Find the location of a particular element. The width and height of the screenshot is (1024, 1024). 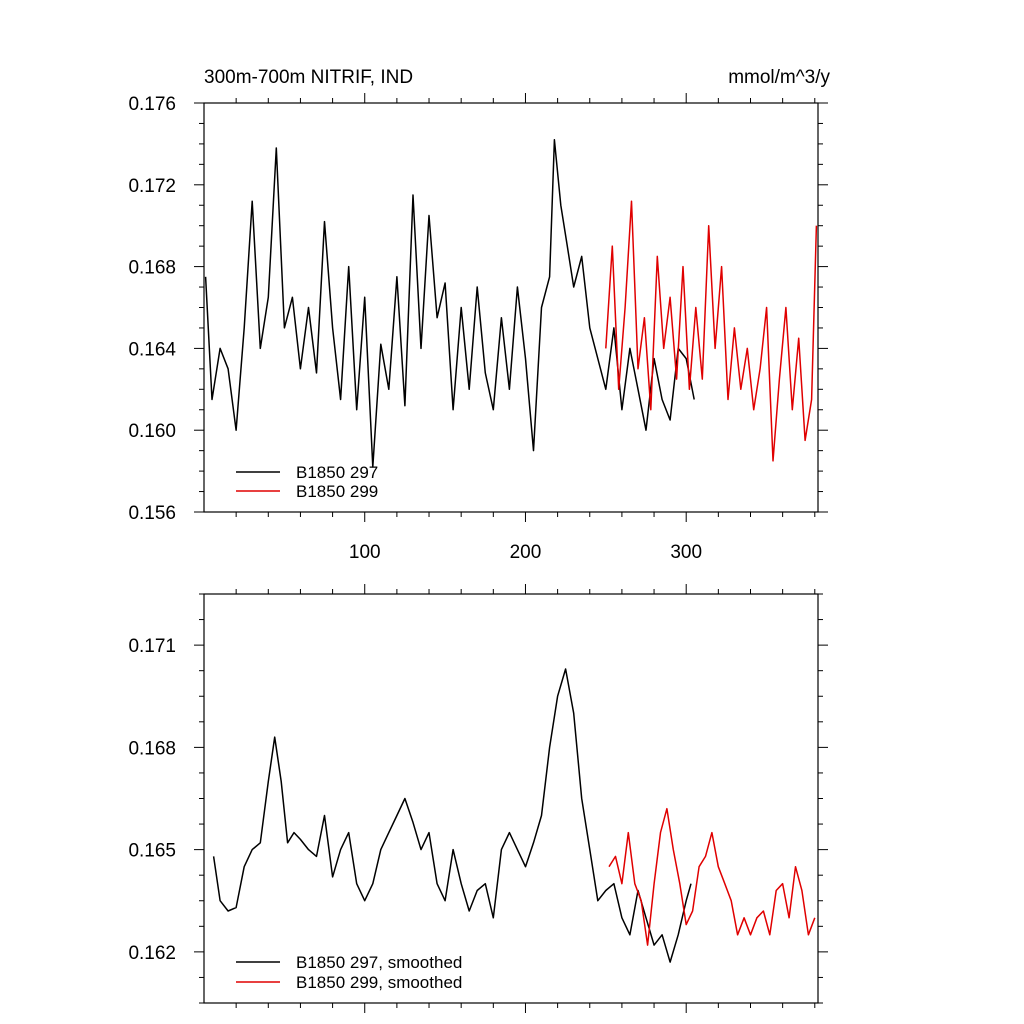

x-tick-label: 200 is located at coordinates (526, 552).